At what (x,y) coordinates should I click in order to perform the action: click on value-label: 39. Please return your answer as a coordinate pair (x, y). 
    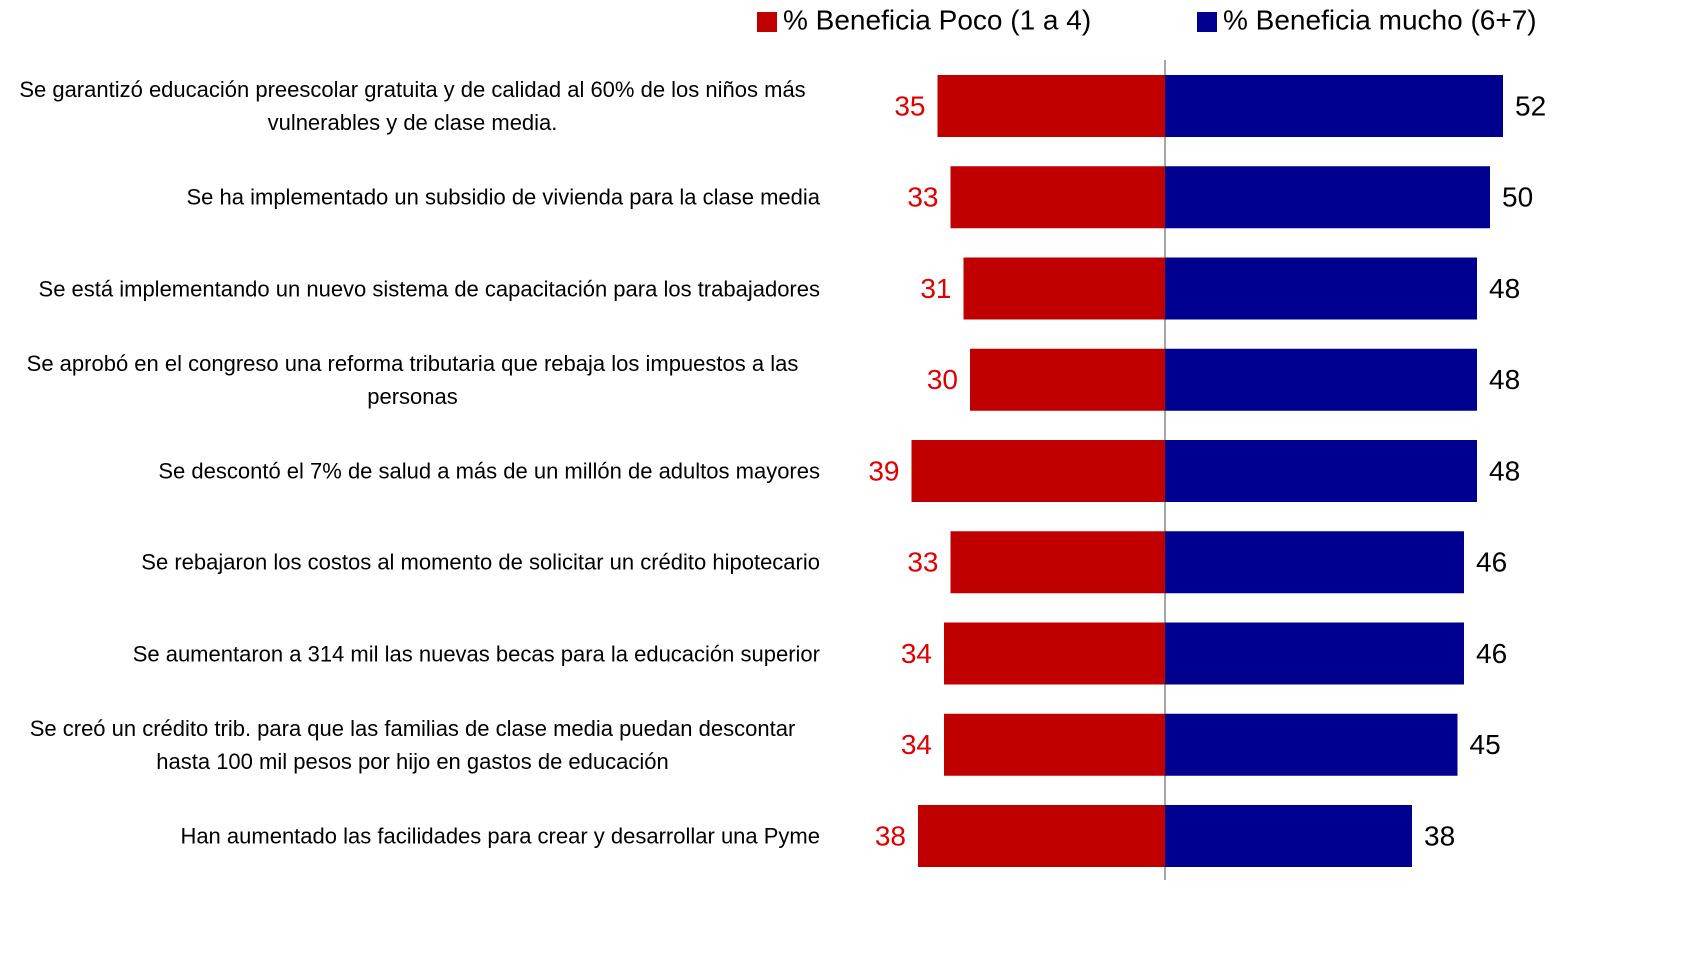
    Looking at the image, I should click on (883, 470).